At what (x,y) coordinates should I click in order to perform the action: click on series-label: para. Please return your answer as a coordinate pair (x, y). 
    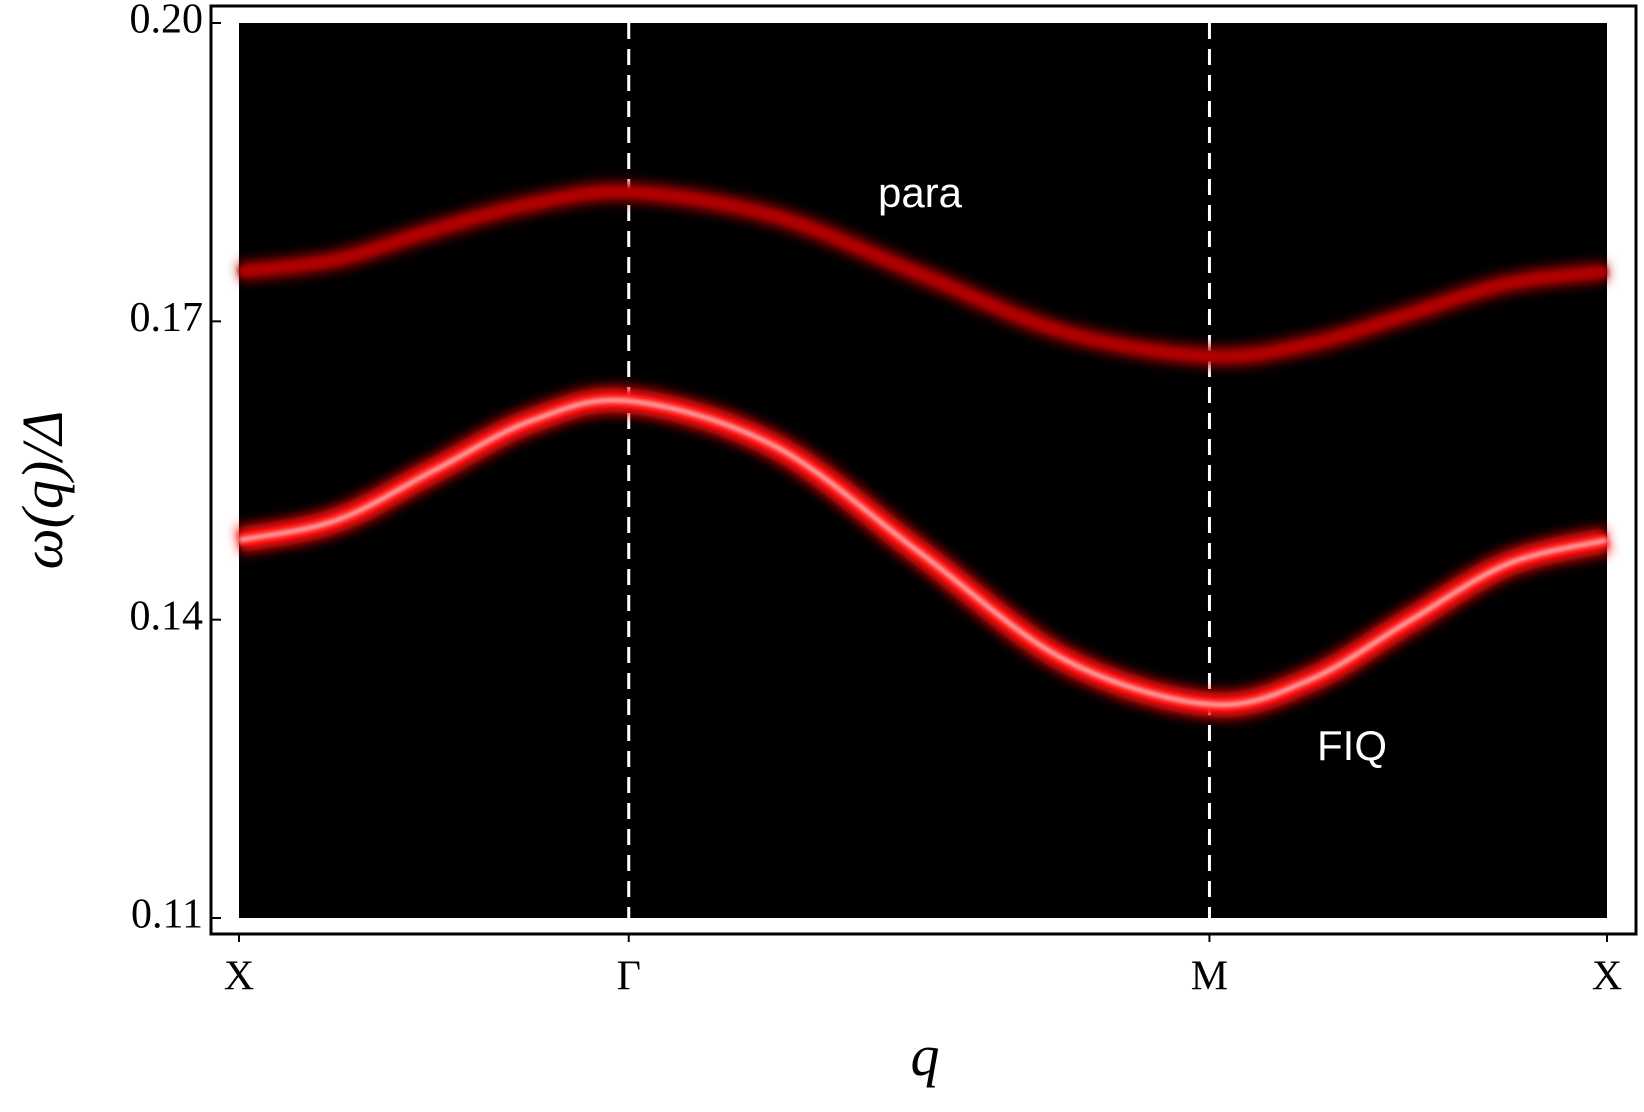
    Looking at the image, I should click on (920, 192).